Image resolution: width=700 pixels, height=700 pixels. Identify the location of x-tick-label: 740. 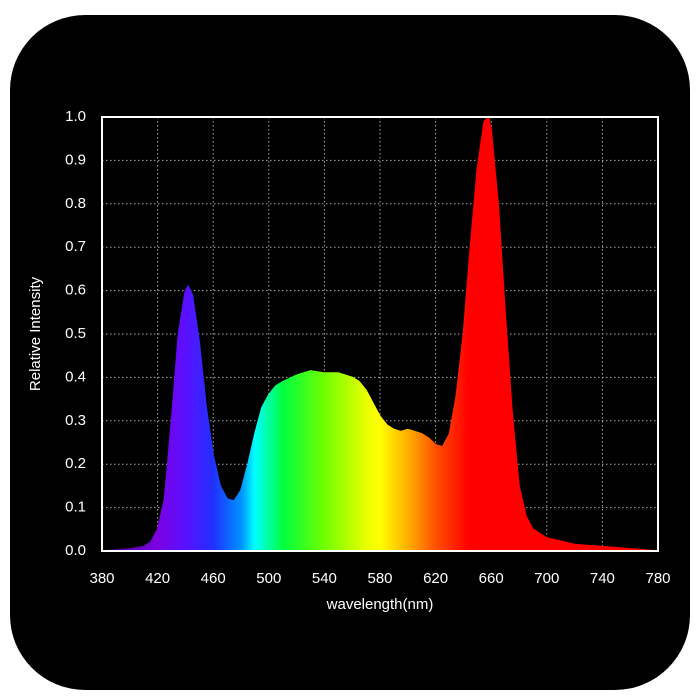
(602, 578).